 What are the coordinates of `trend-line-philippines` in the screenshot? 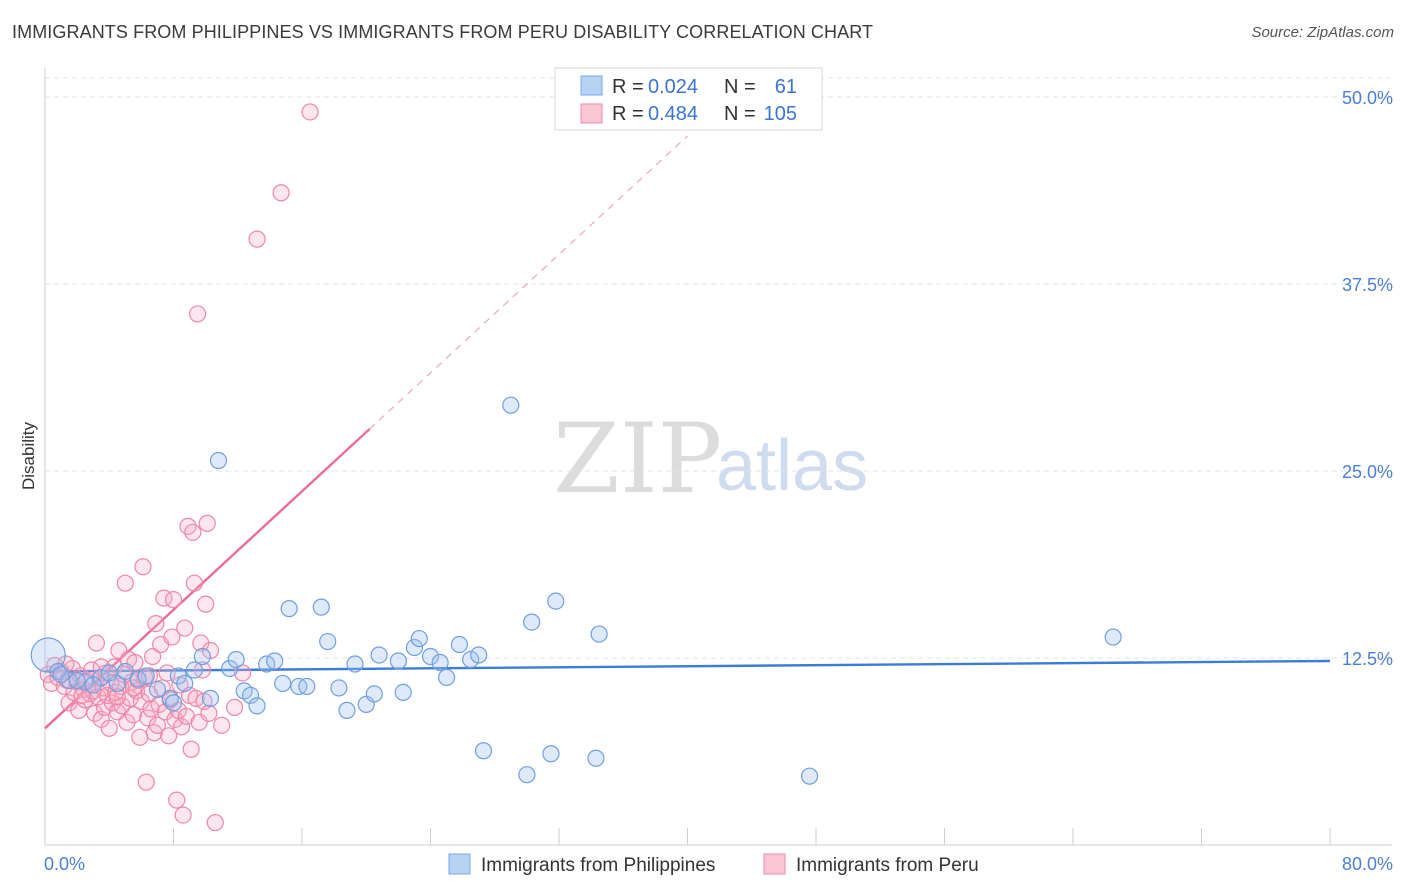 It's located at (687, 666).